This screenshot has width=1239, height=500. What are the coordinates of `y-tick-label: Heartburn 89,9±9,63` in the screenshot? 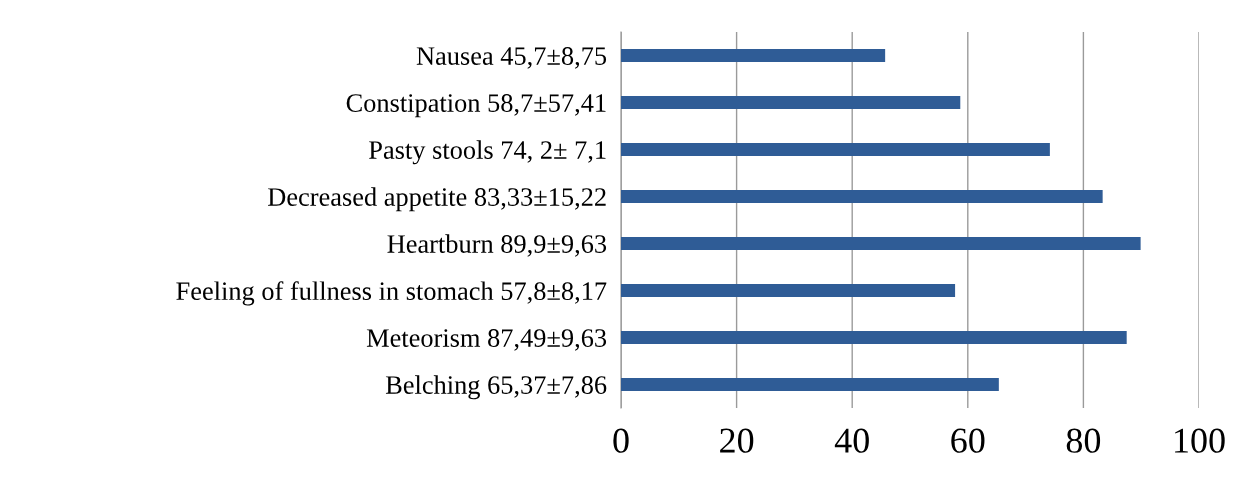 It's located at (497, 245).